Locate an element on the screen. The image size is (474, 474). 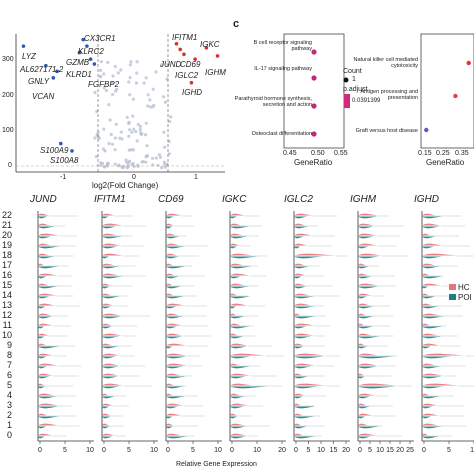
violin-xtick: 20 is located at coordinates (346, 450).